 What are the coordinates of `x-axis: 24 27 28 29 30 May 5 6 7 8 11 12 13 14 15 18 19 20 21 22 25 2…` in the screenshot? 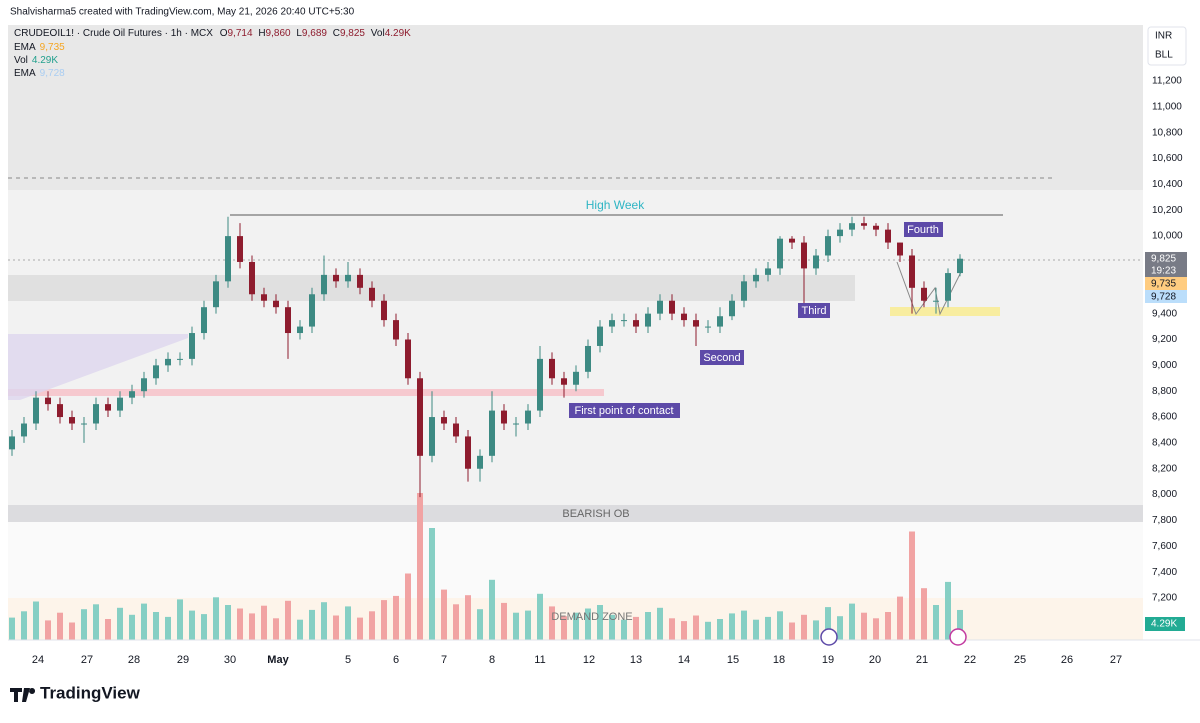 It's located at (577, 660).